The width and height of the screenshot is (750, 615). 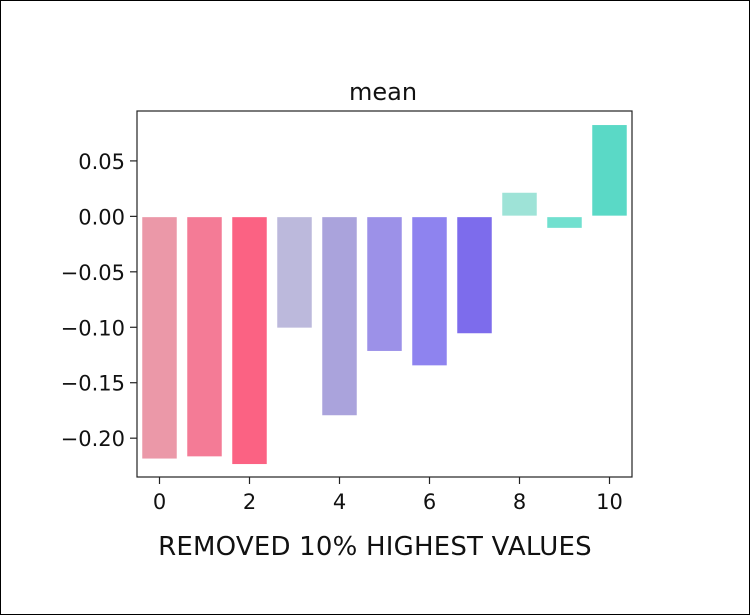 I want to click on y-tick-label: −0.05, so click(x=93, y=273).